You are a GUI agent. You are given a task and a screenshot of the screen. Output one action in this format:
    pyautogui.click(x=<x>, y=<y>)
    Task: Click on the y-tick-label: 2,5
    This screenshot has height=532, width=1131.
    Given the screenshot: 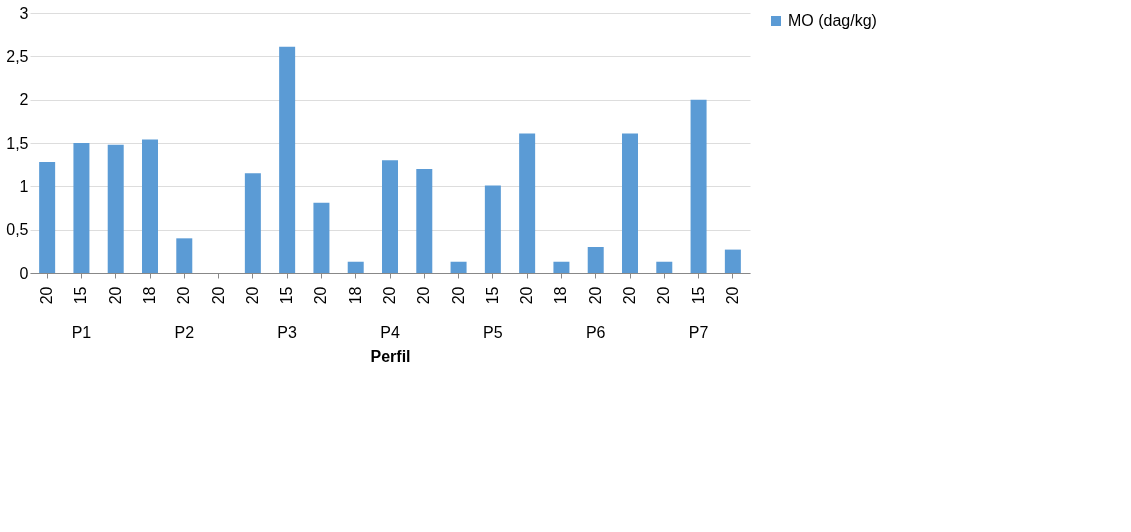 What is the action you would take?
    pyautogui.click(x=17, y=56)
    